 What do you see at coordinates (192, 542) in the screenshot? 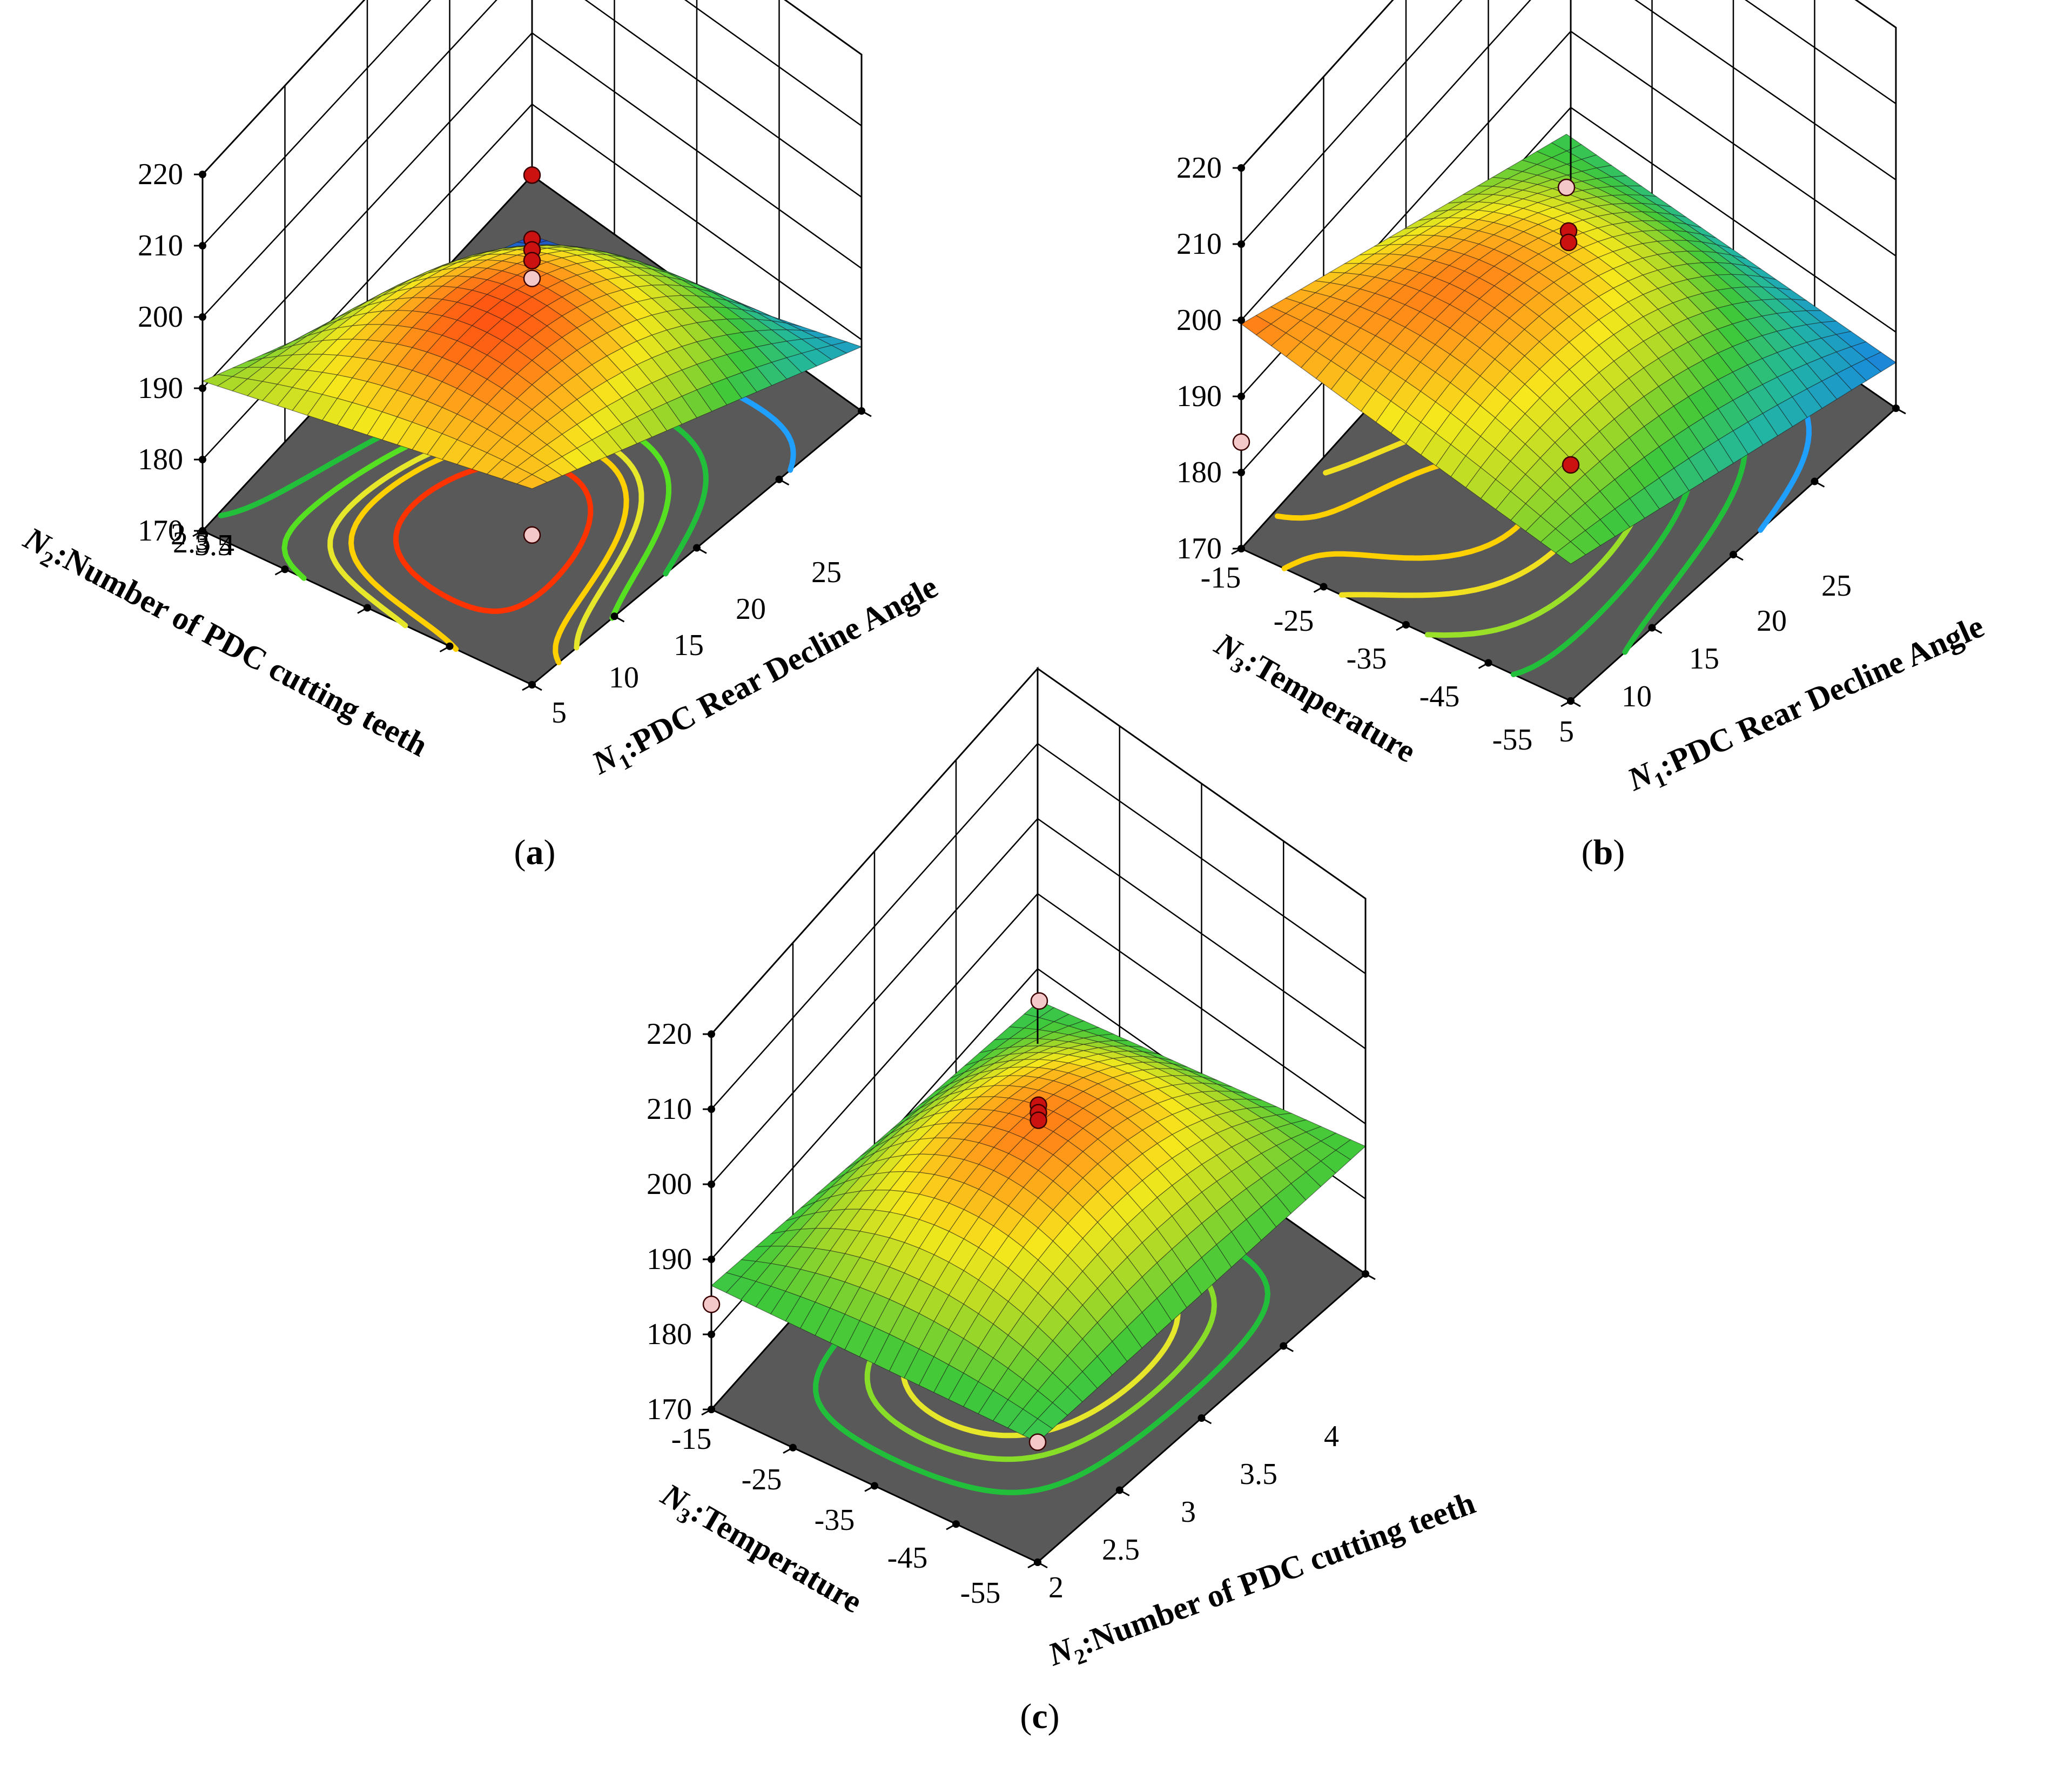
I see `y-tick-label: 2.5` at bounding box center [192, 542].